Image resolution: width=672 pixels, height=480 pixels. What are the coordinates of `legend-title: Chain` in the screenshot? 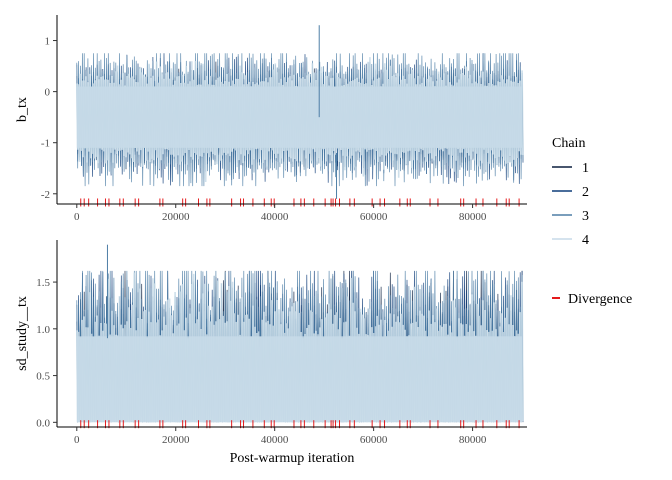 It's located at (568, 143).